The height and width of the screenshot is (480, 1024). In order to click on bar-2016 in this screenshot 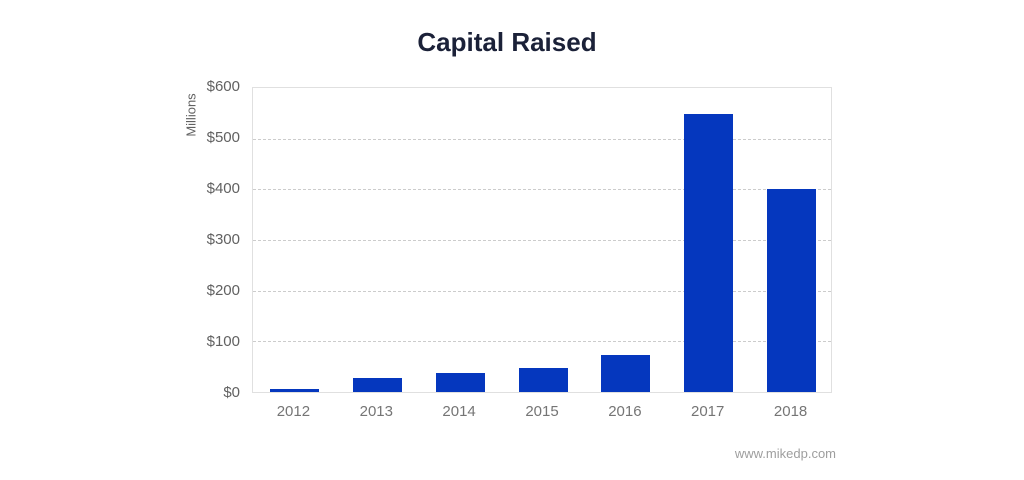, I will do `click(626, 373)`.